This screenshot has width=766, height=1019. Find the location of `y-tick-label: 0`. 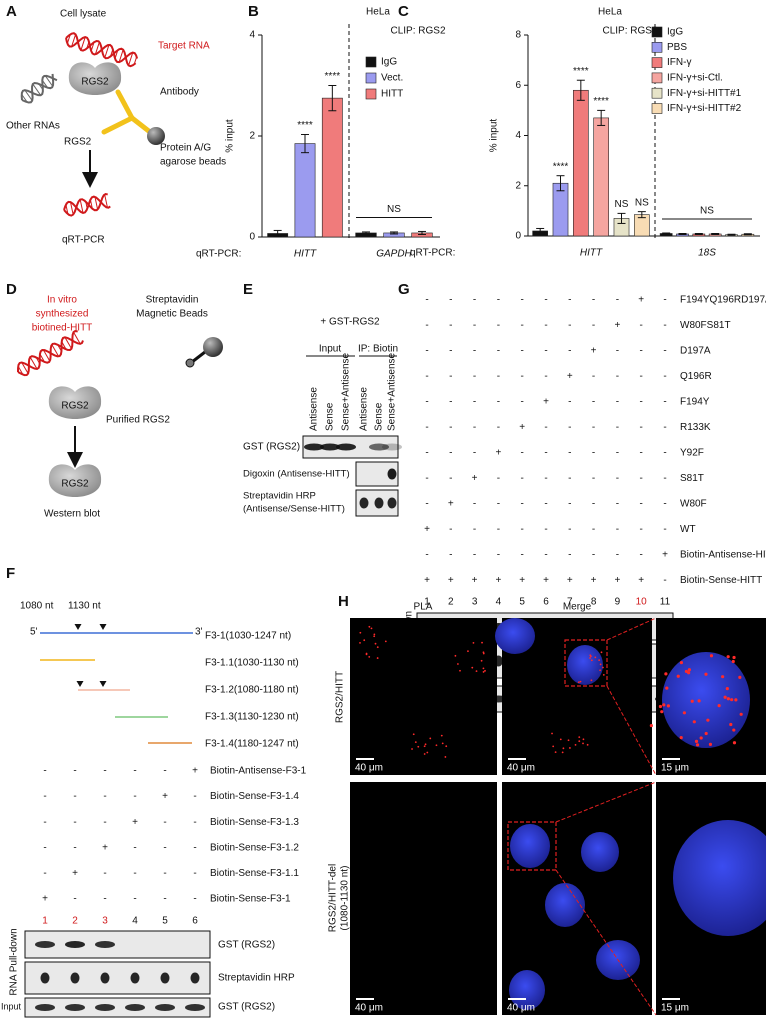

y-tick-label: 0 is located at coordinates (518, 236).